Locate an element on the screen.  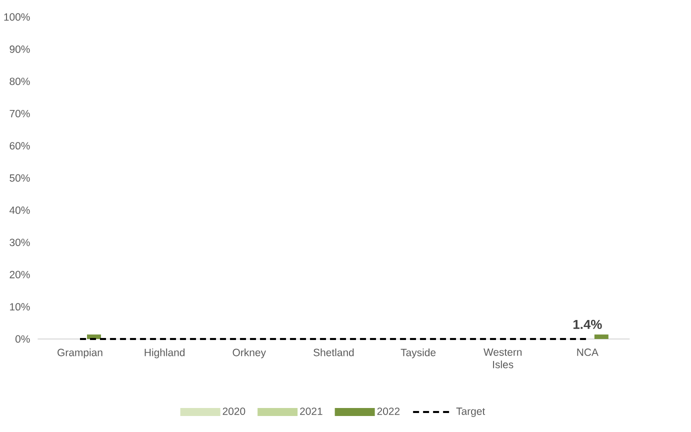
y-tick-label: 100% is located at coordinates (17, 17).